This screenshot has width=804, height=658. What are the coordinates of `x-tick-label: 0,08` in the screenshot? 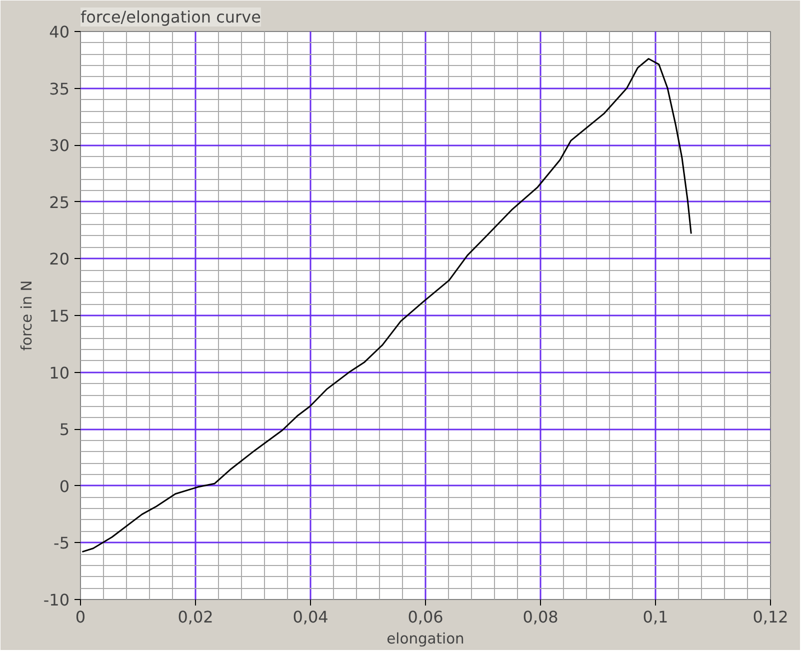 It's located at (540, 617).